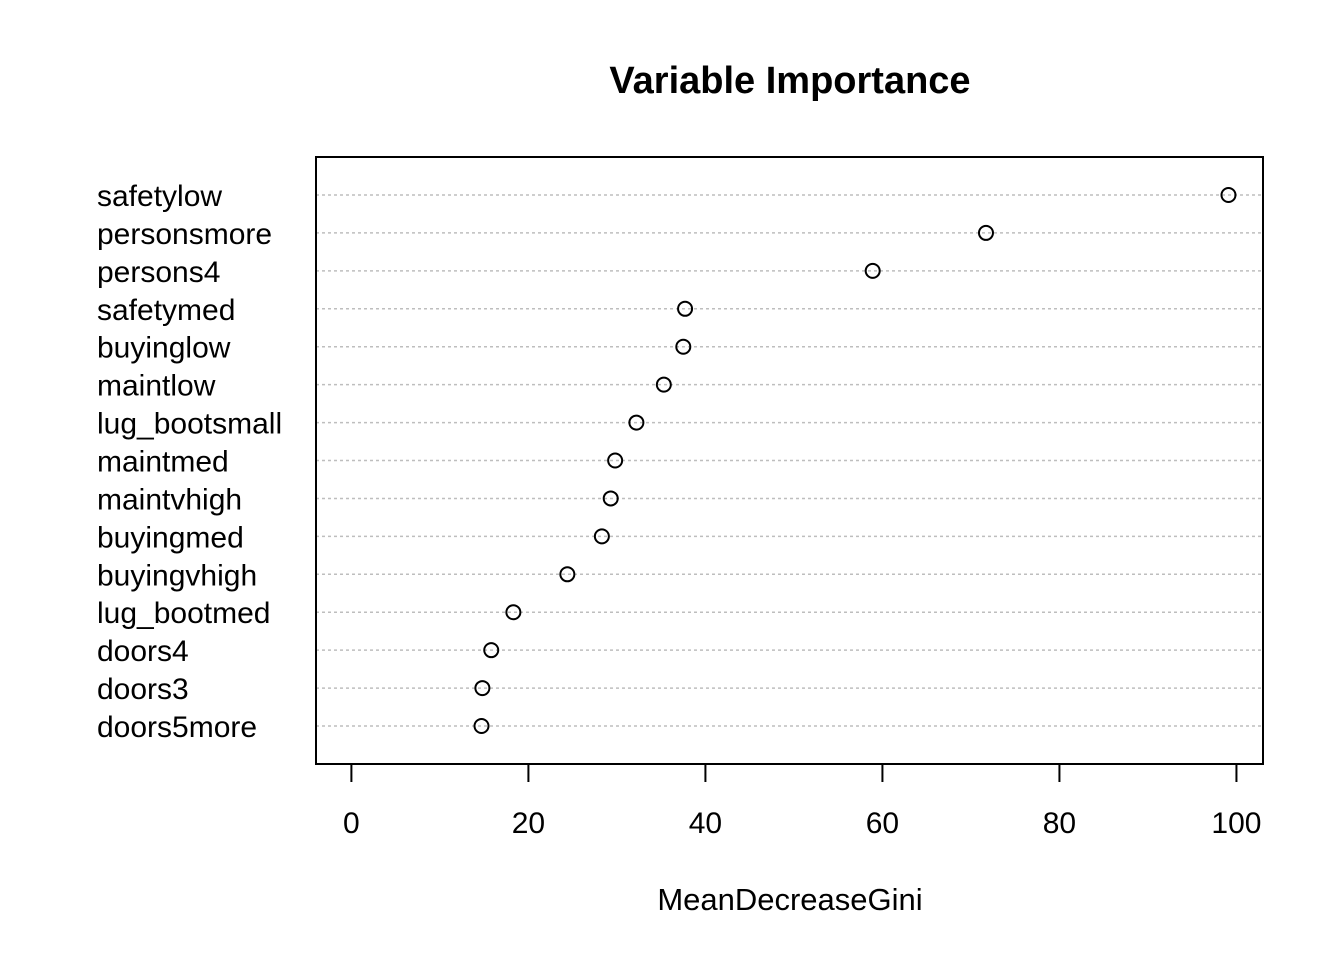 This screenshot has width=1344, height=960. Describe the element at coordinates (177, 727) in the screenshot. I see `category-label: doors5more` at that location.